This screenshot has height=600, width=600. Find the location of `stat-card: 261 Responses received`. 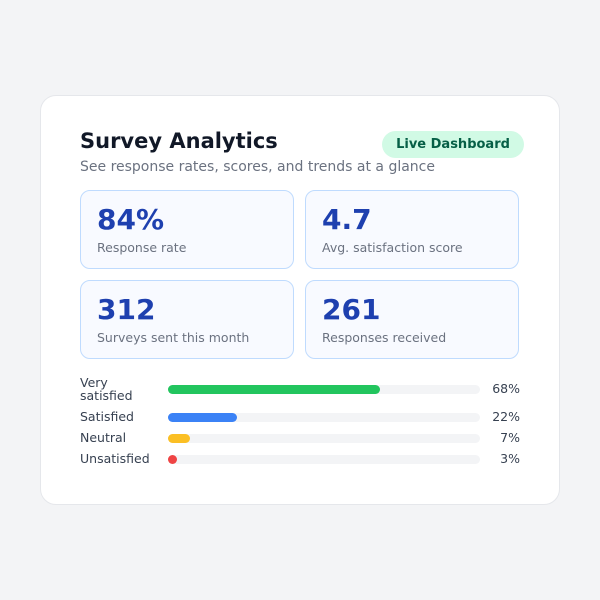

stat-card: 261 Responses received is located at coordinates (412, 319).